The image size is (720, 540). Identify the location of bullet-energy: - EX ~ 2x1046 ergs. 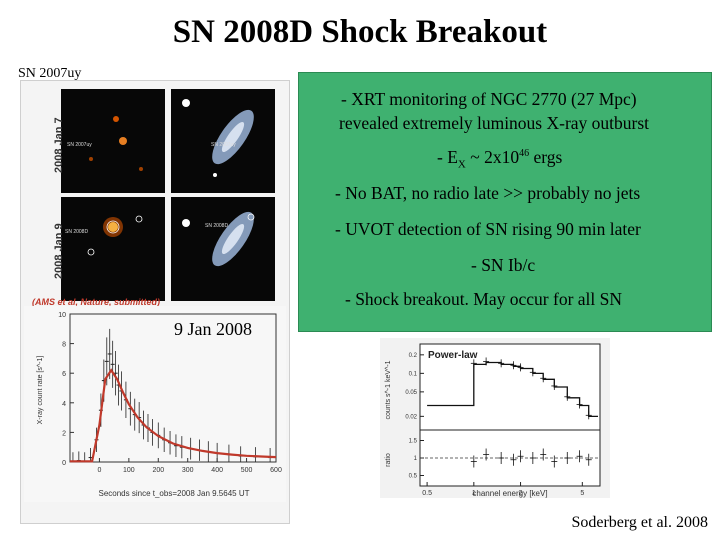
(500, 159).